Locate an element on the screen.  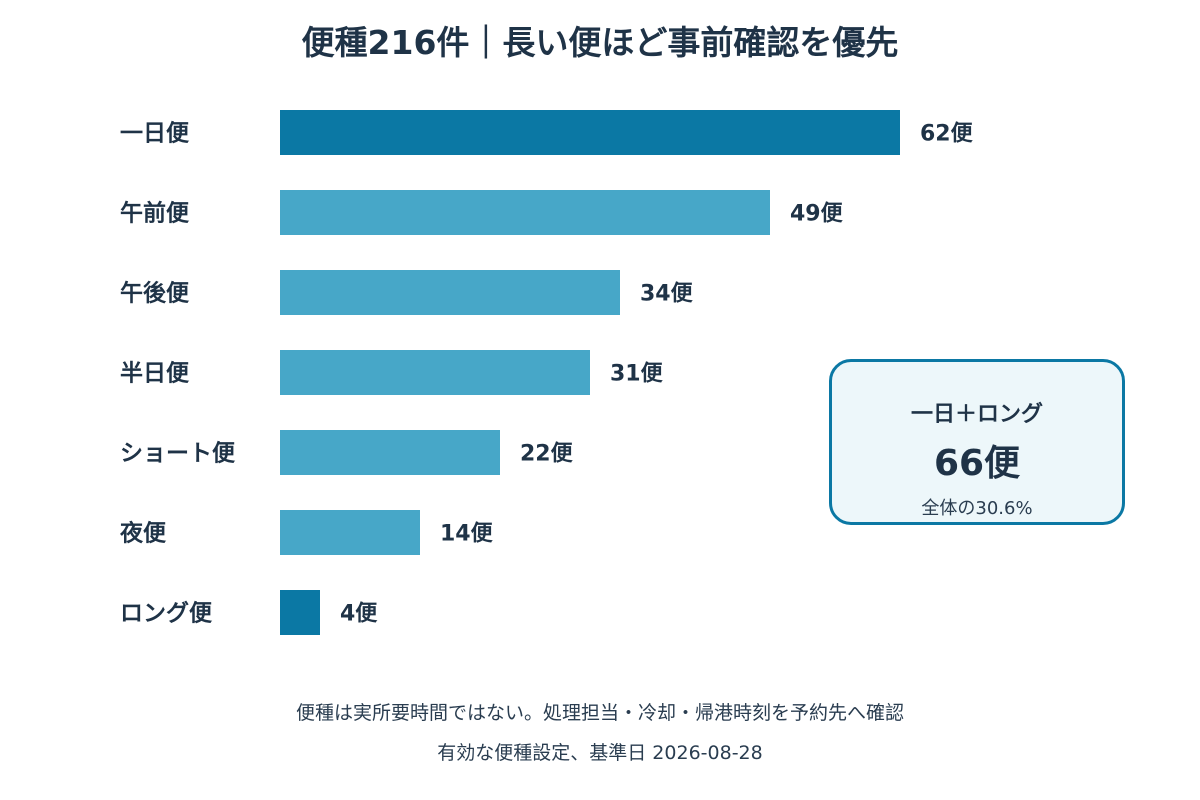
callout-value: 66便 is located at coordinates (977, 463).